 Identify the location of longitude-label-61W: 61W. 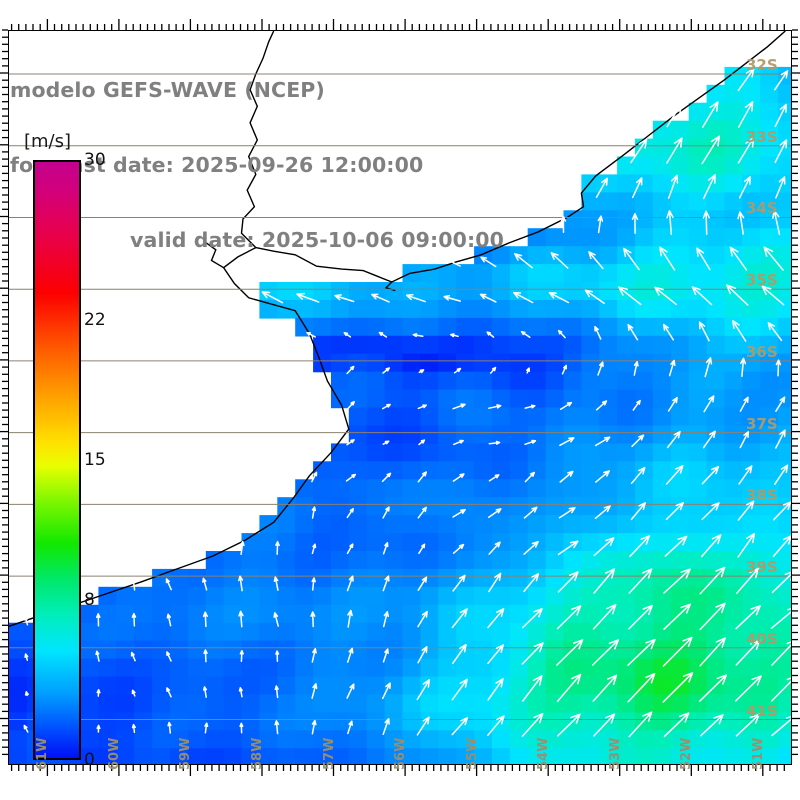
(43, 753).